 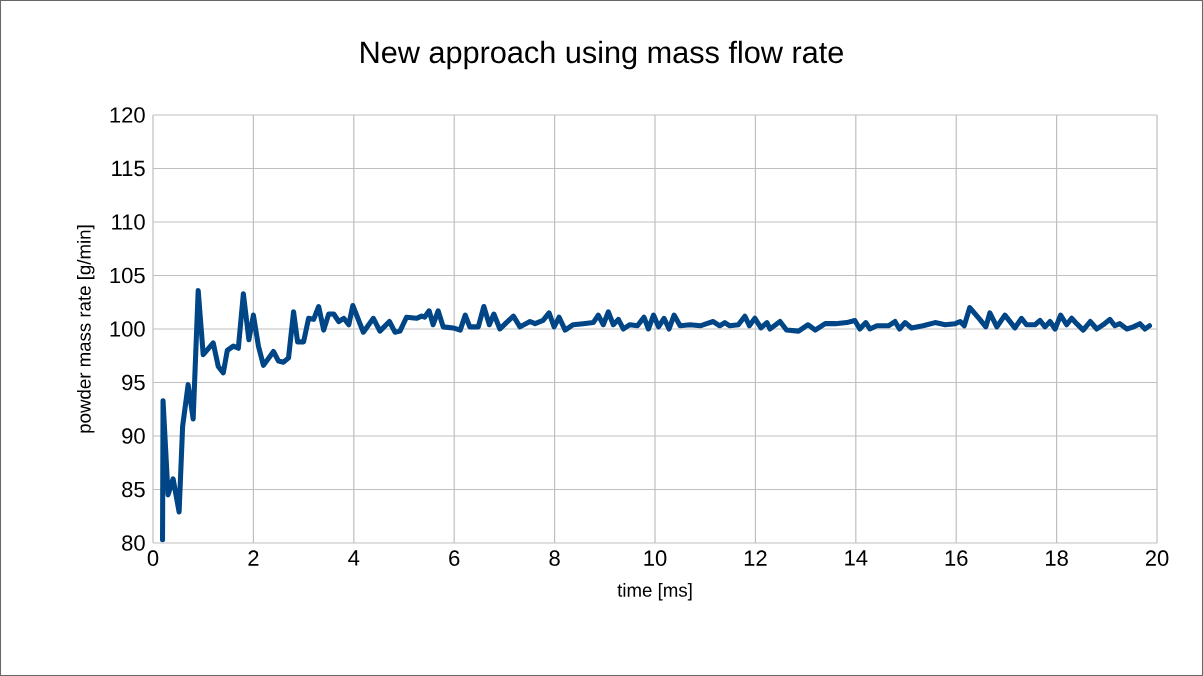 What do you see at coordinates (133, 543) in the screenshot?
I see `y-tick-label: 80` at bounding box center [133, 543].